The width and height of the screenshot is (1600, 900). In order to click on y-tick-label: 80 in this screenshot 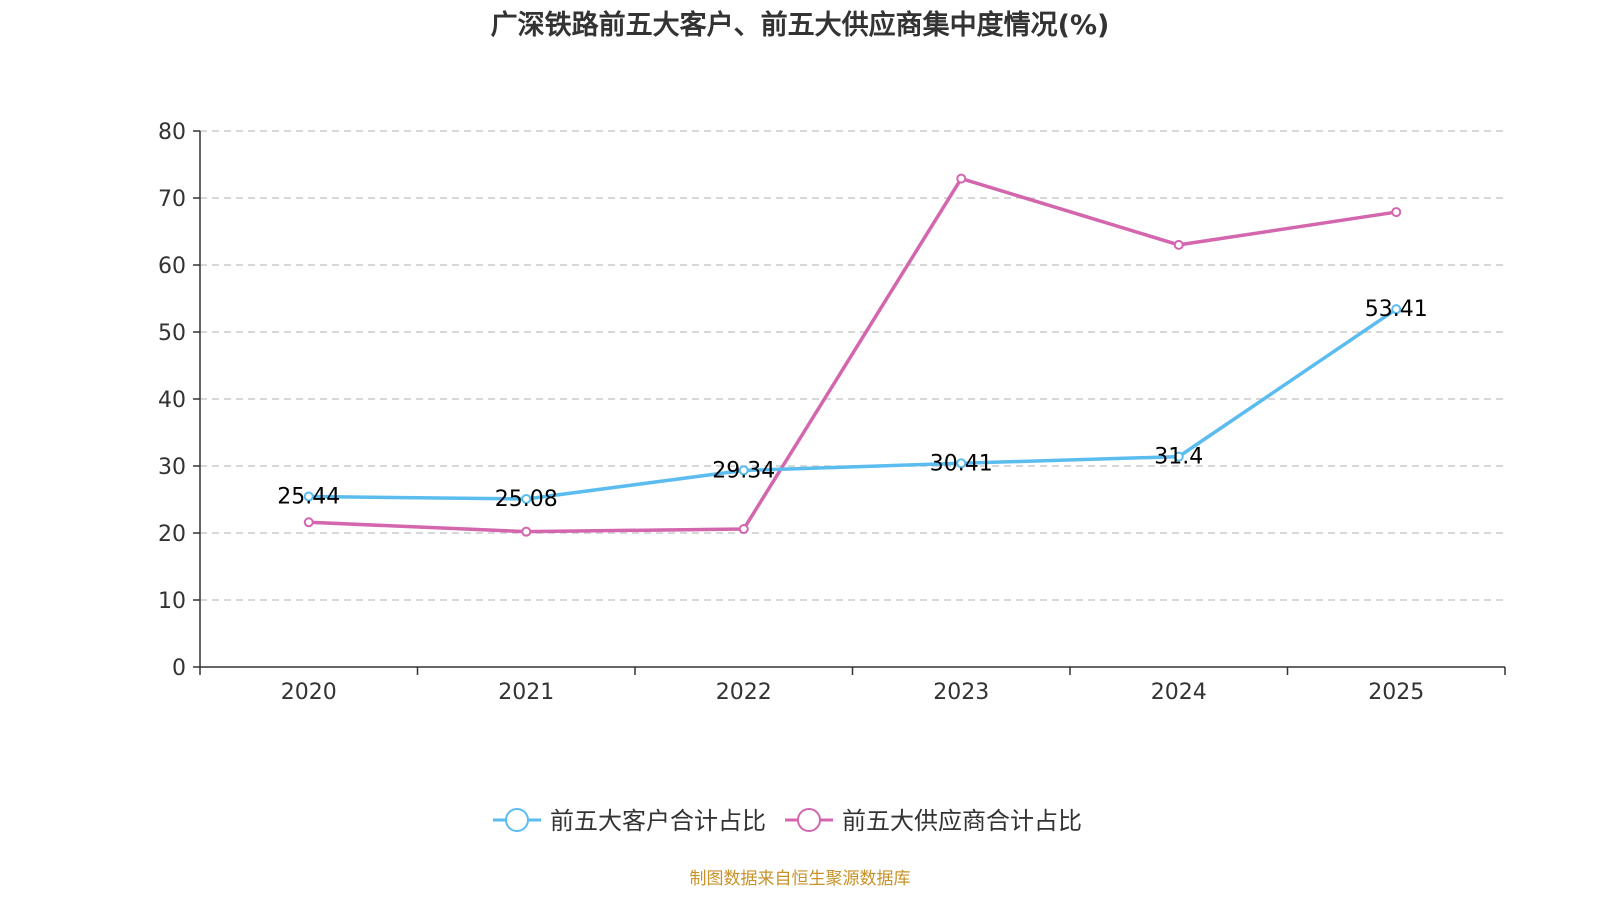, I will do `click(172, 132)`.